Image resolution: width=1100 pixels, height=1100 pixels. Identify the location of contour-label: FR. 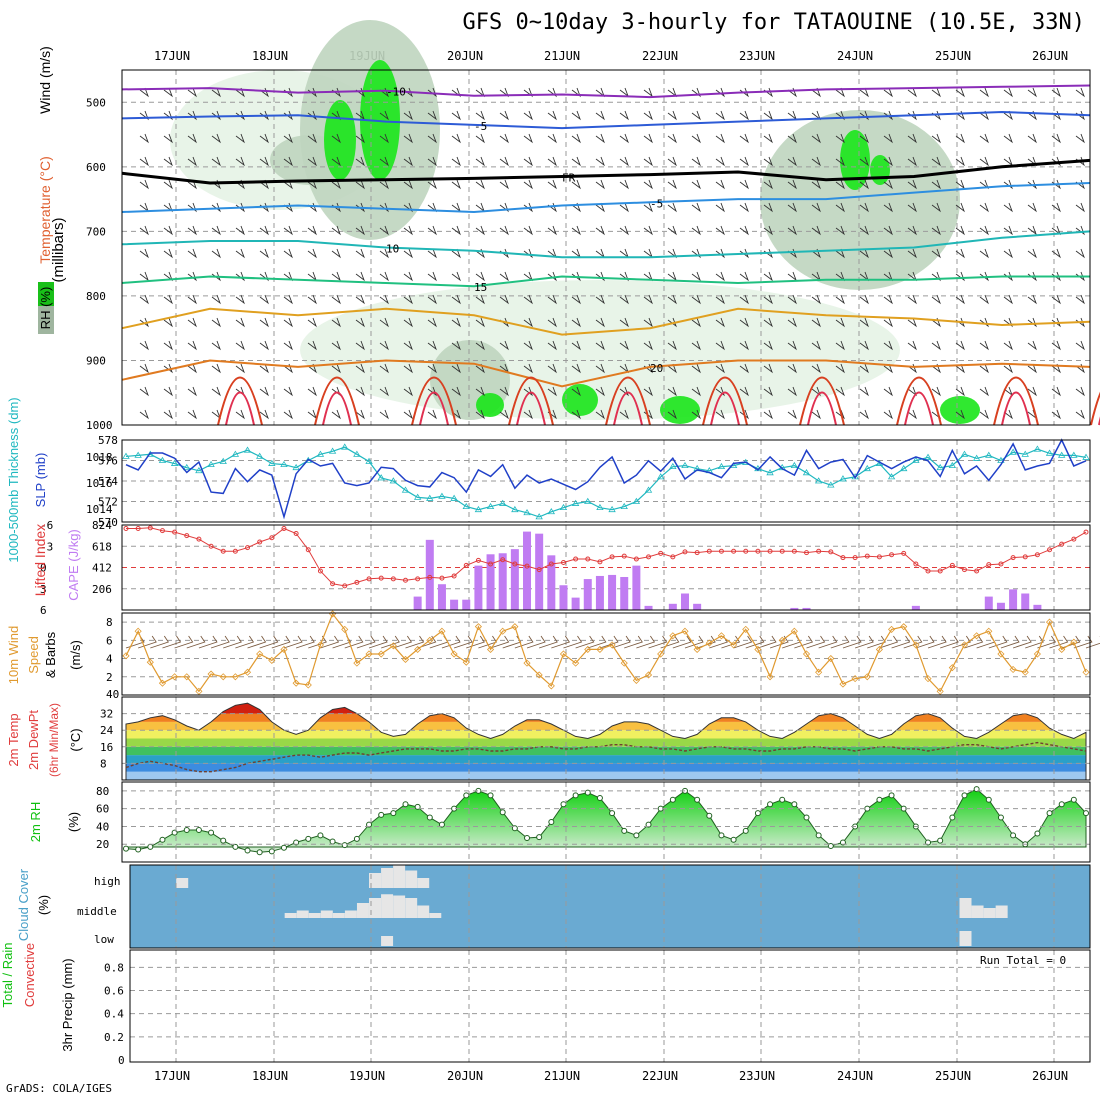
(569, 178).